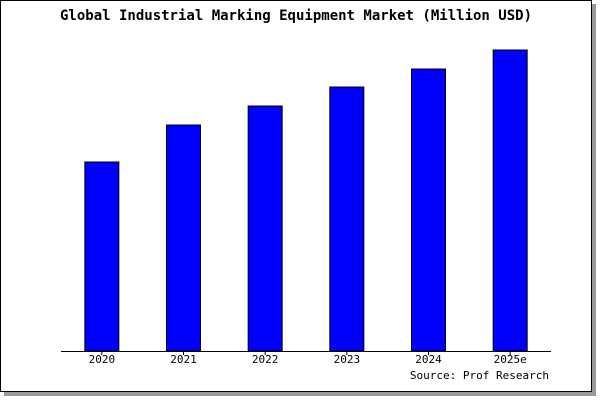 The image size is (600, 404). What do you see at coordinates (183, 359) in the screenshot?
I see `x-tick-label: 2021` at bounding box center [183, 359].